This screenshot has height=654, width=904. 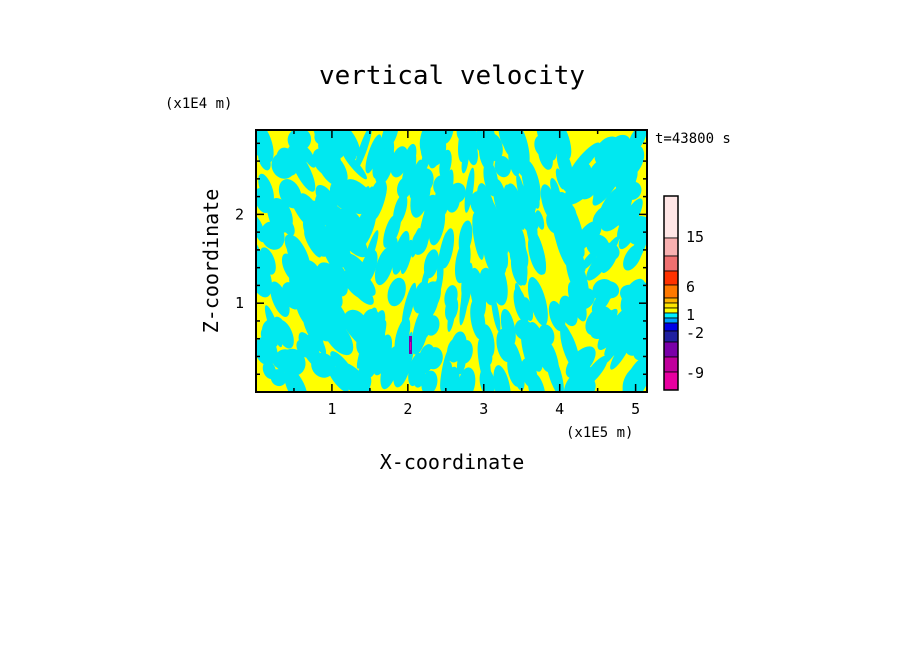 I want to click on colorbar-label: -2, so click(x=695, y=333).